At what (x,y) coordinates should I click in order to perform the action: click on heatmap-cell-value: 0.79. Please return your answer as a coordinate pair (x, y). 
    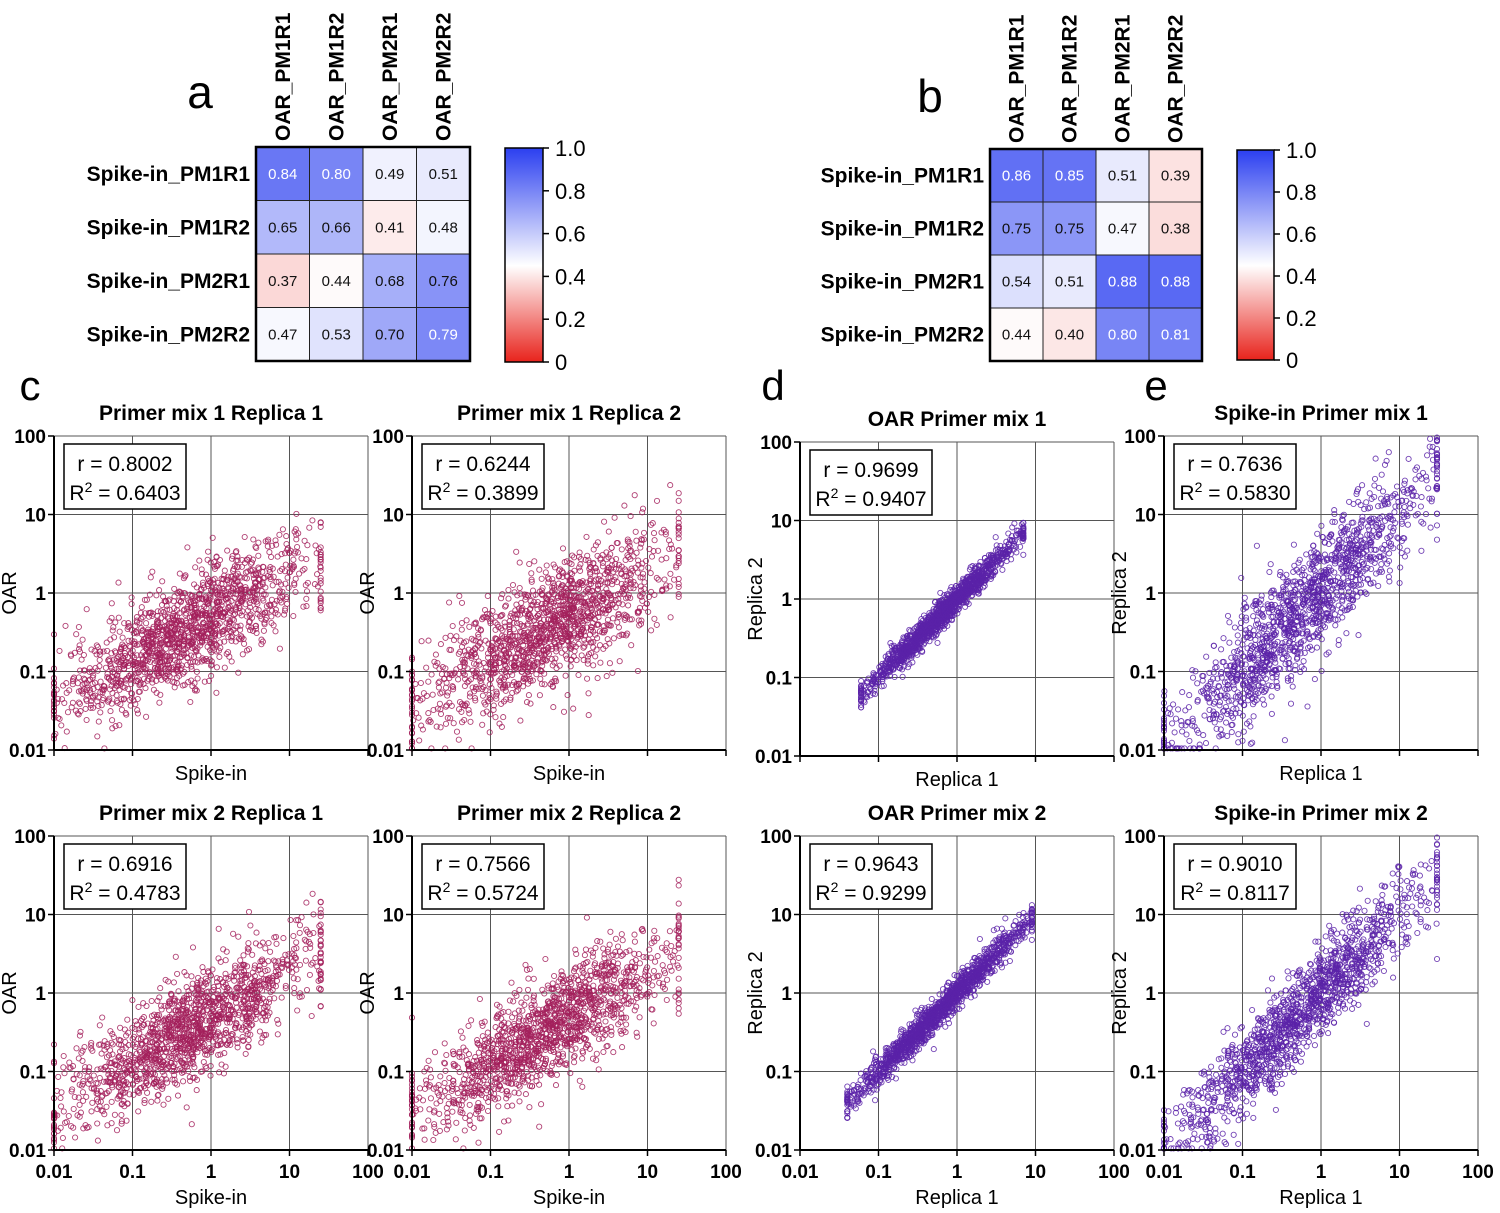
    Looking at the image, I should click on (443, 334).